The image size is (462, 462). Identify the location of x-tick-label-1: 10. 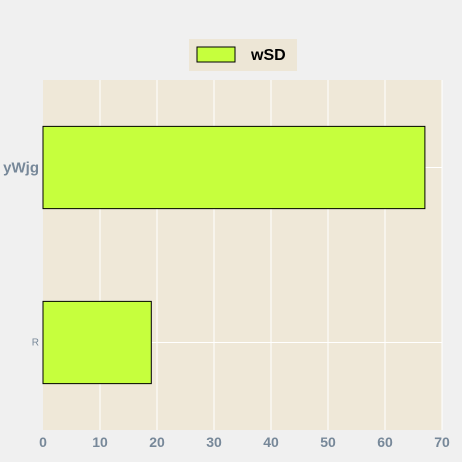
(100, 442).